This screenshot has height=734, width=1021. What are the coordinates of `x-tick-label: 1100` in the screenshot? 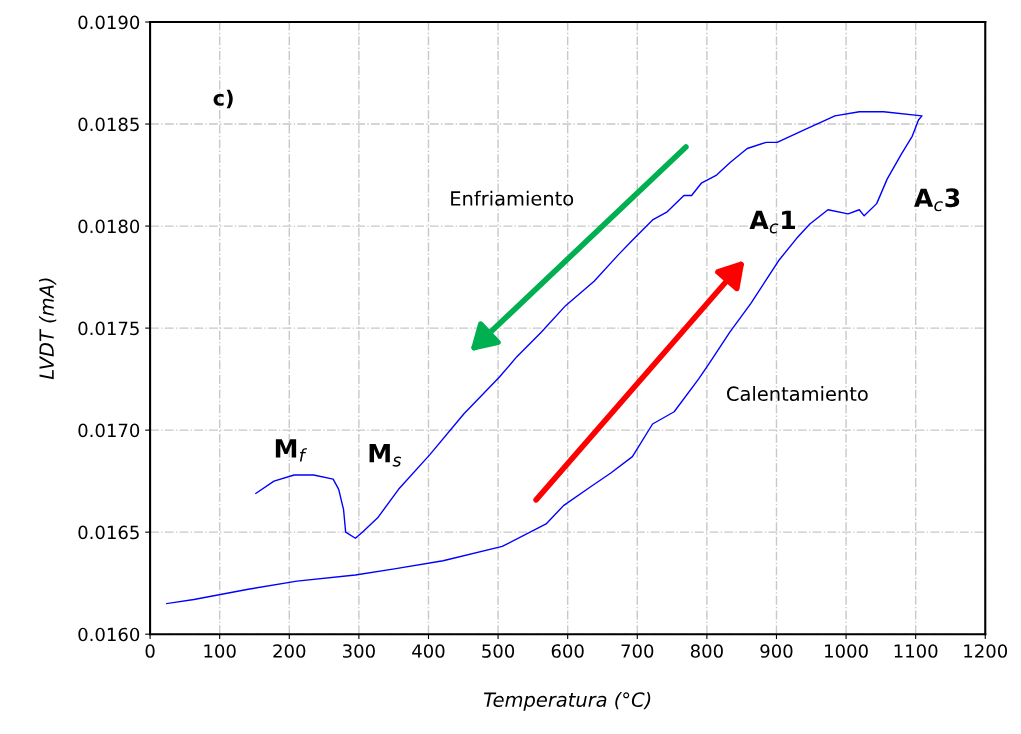 It's located at (916, 651).